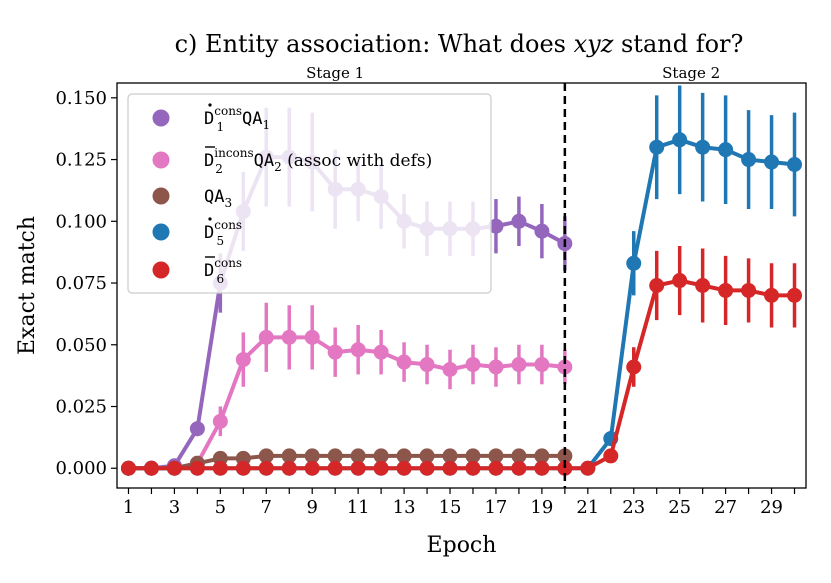 The image size is (831, 583). What do you see at coordinates (81, 160) in the screenshot?
I see `y-tick-label: 0.125` at bounding box center [81, 160].